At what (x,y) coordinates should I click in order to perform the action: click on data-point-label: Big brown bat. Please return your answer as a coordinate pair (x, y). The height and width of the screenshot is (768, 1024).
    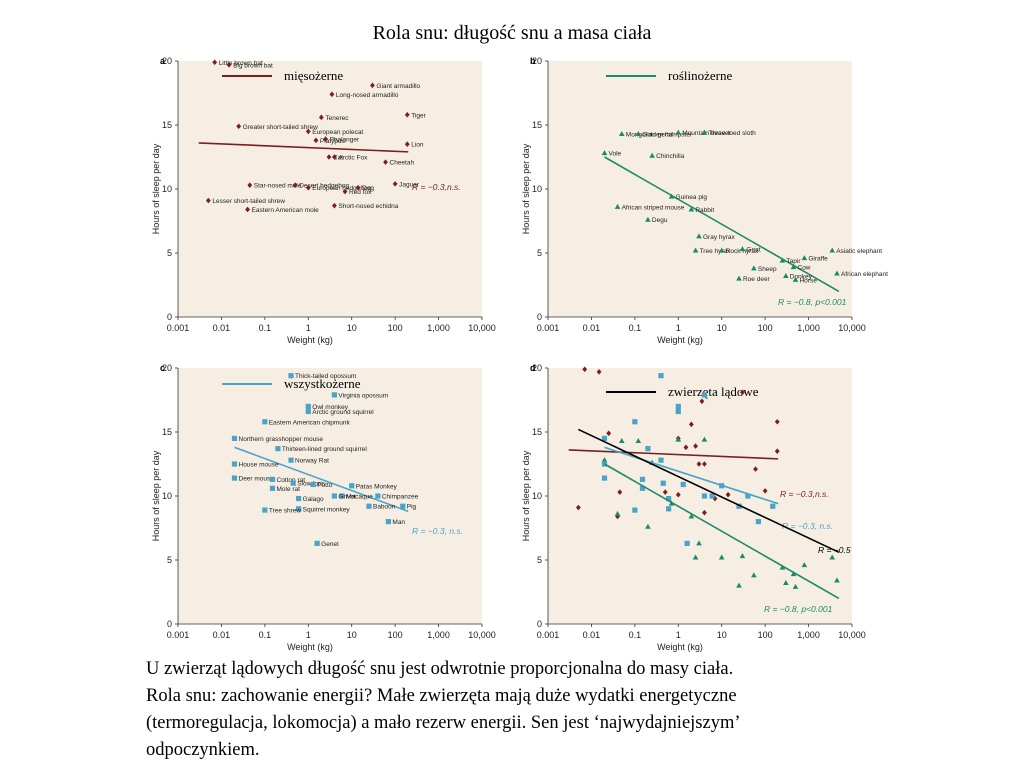
    Looking at the image, I should click on (253, 65).